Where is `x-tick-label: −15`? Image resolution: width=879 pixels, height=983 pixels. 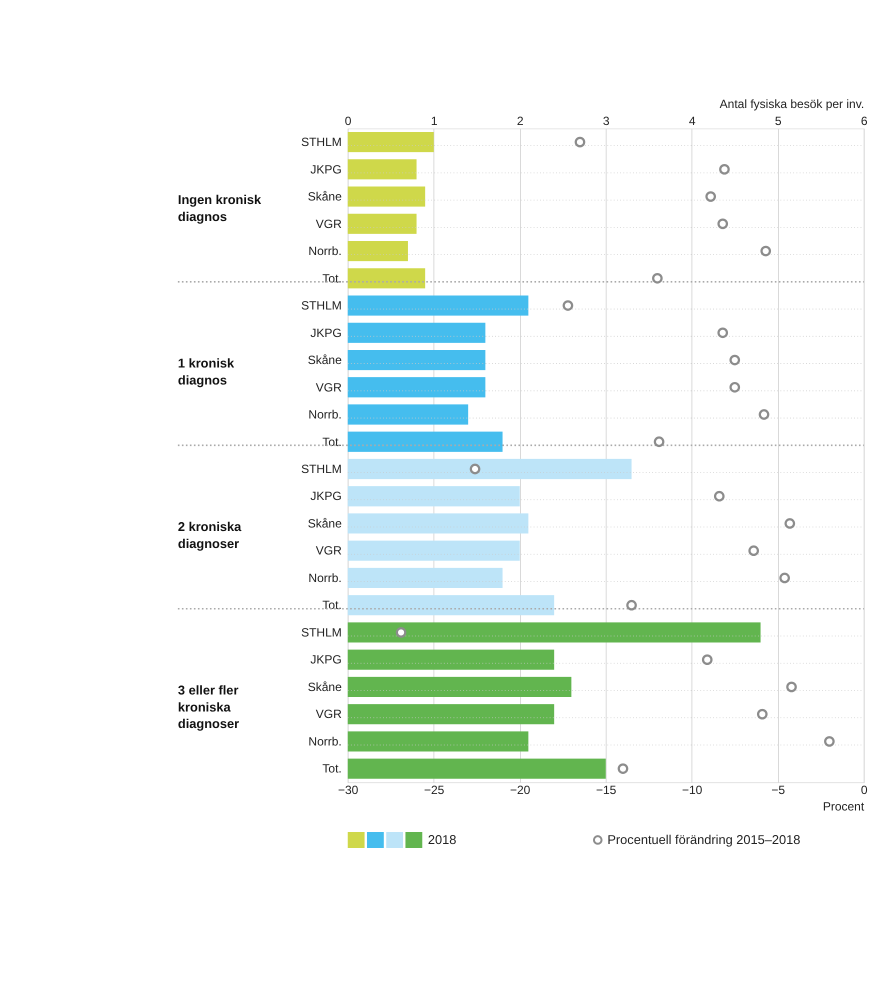
x-tick-label: −15 is located at coordinates (606, 789).